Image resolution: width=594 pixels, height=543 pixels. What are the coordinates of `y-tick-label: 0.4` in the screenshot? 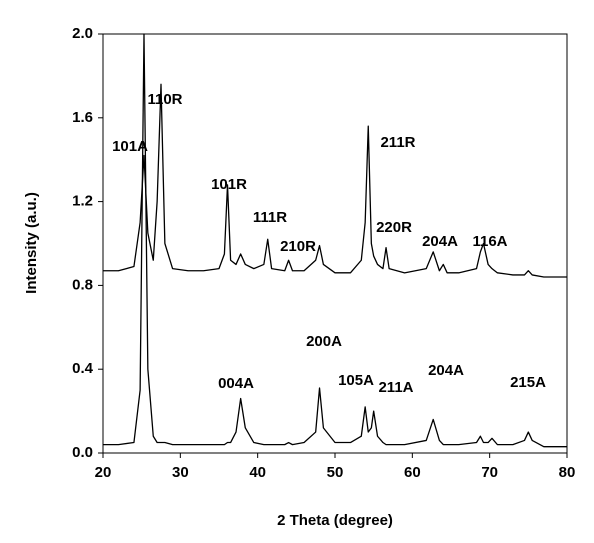 It's located at (83, 368).